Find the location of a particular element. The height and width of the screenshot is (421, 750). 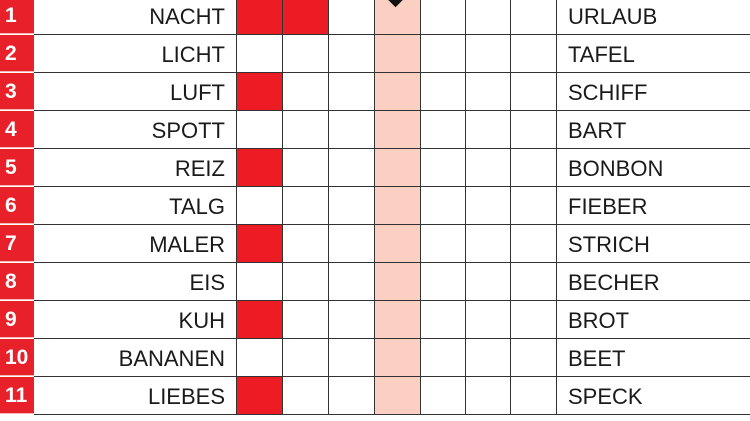

right-word: TAFEL is located at coordinates (653, 54).